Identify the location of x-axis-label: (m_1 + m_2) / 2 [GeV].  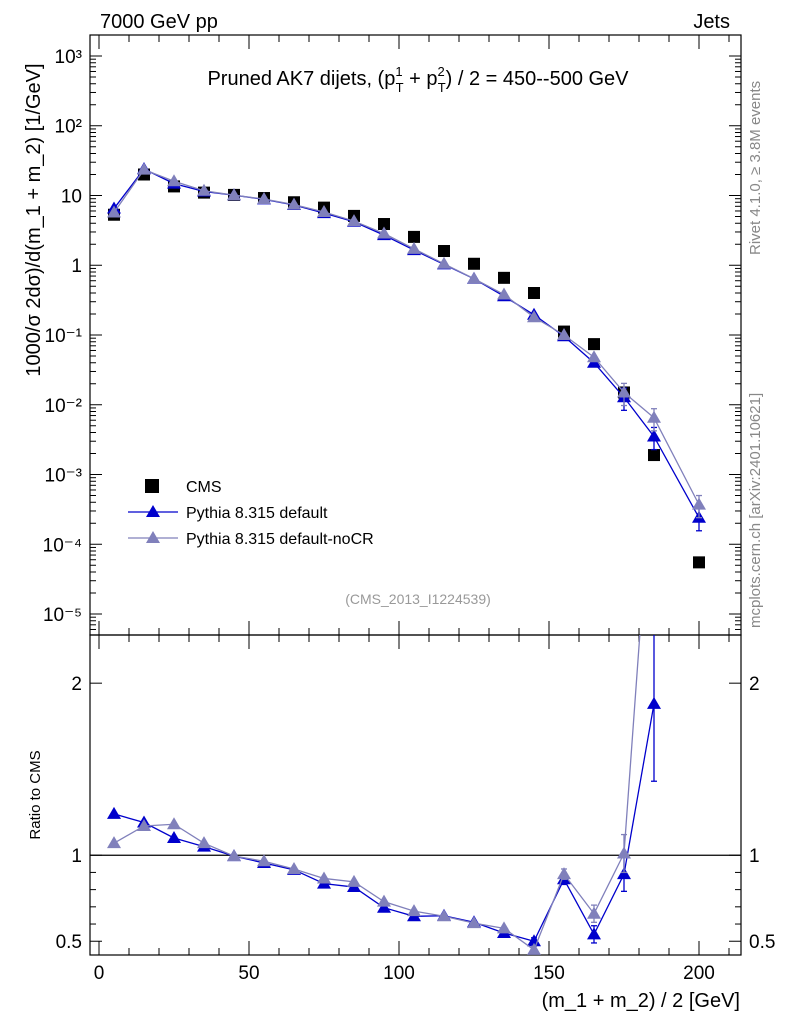
(641, 1001).